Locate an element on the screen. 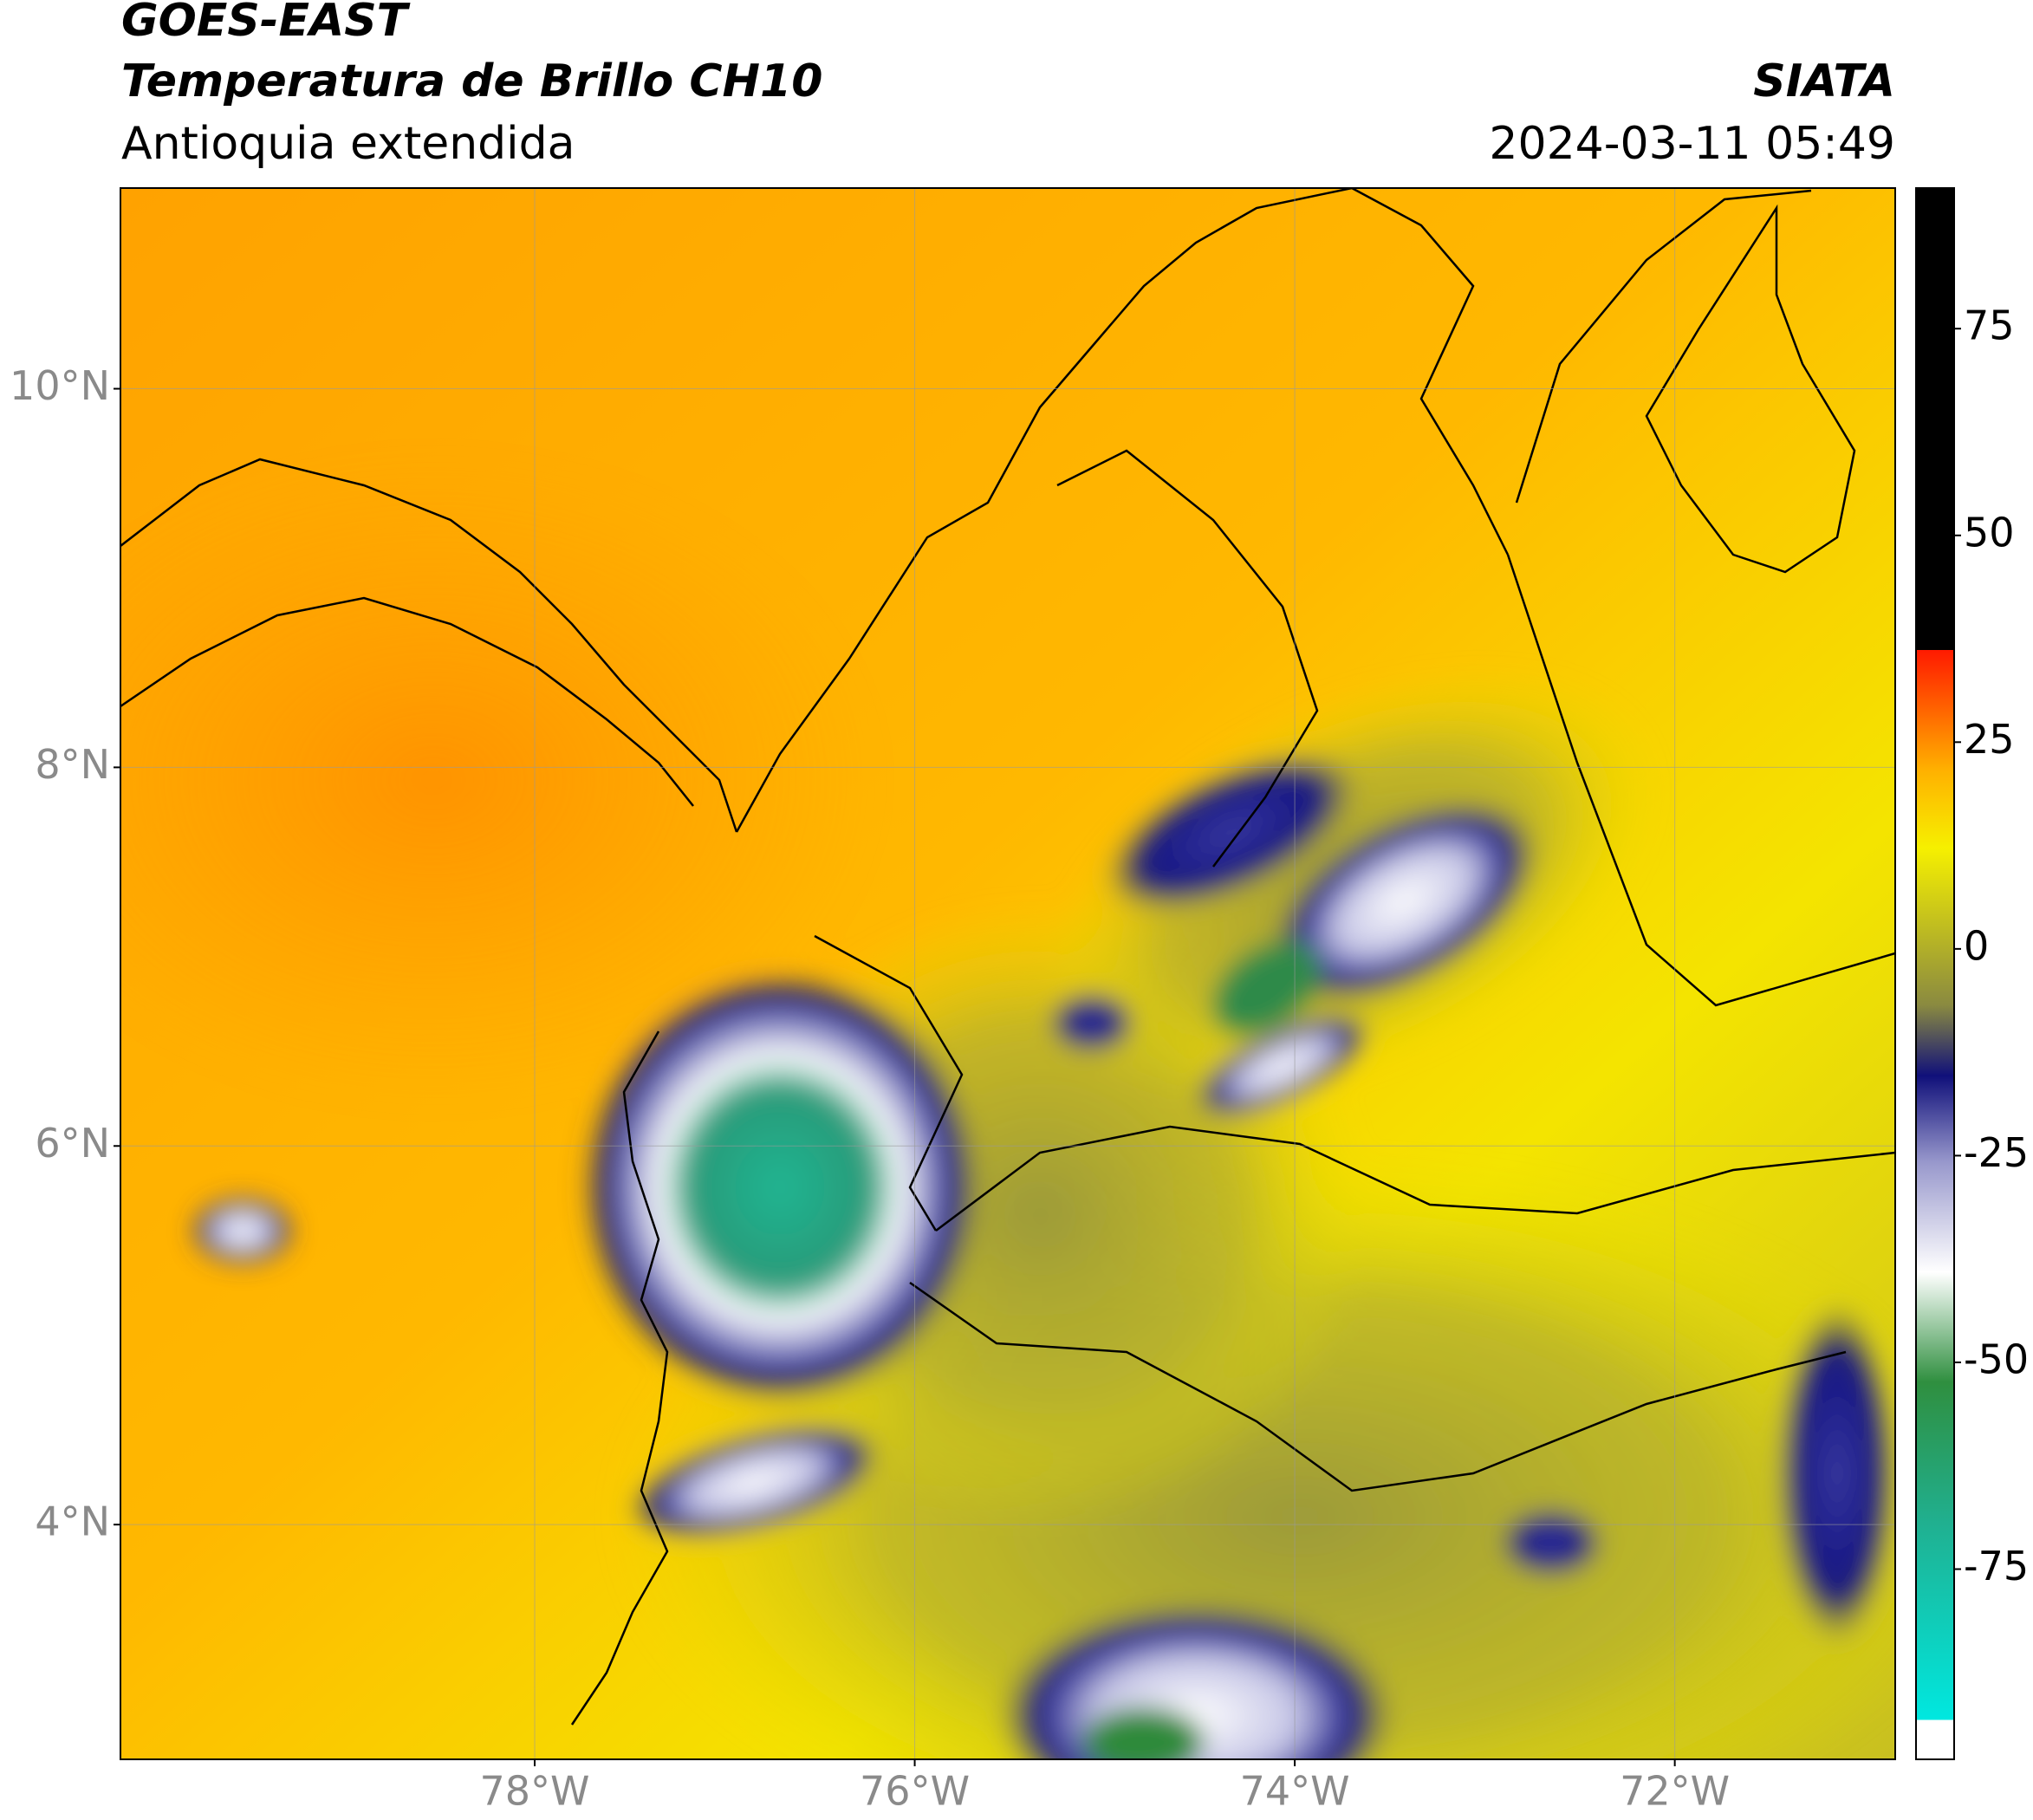 Image resolution: width=2033 pixels, height=1820 pixels. x-tick-label: 78°W is located at coordinates (534, 1791).